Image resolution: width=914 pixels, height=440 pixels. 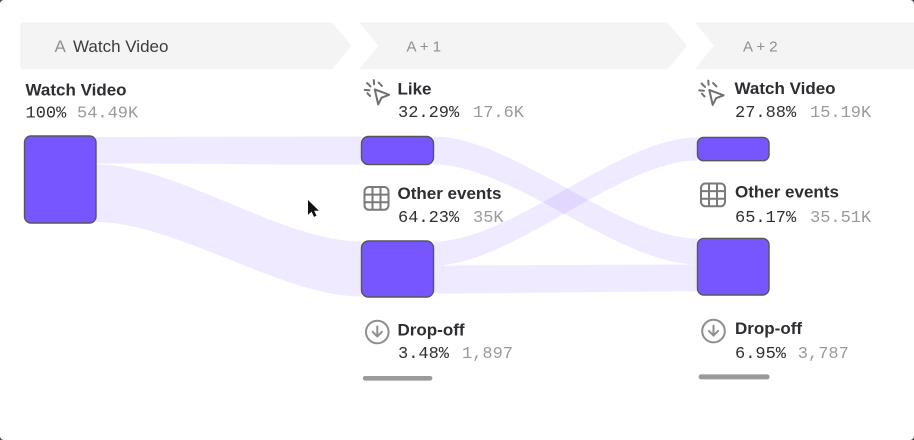 What do you see at coordinates (766, 113) in the screenshot?
I see `svg-text: 27.88%` at bounding box center [766, 113].